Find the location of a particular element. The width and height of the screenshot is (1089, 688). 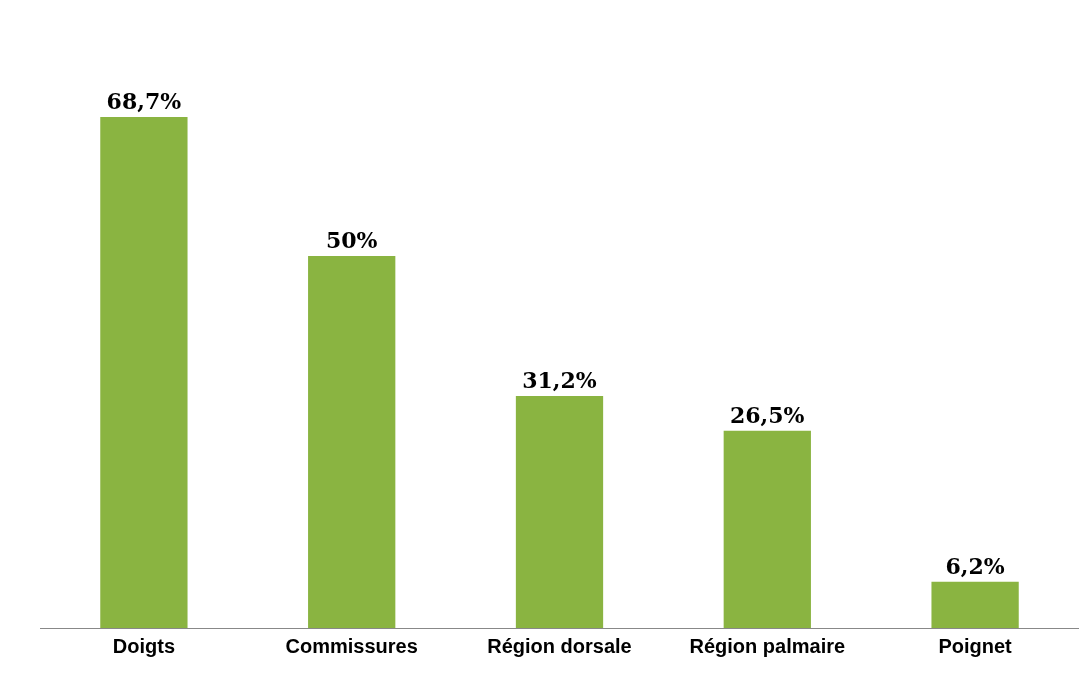

data-label: 68,7% is located at coordinates (144, 100).